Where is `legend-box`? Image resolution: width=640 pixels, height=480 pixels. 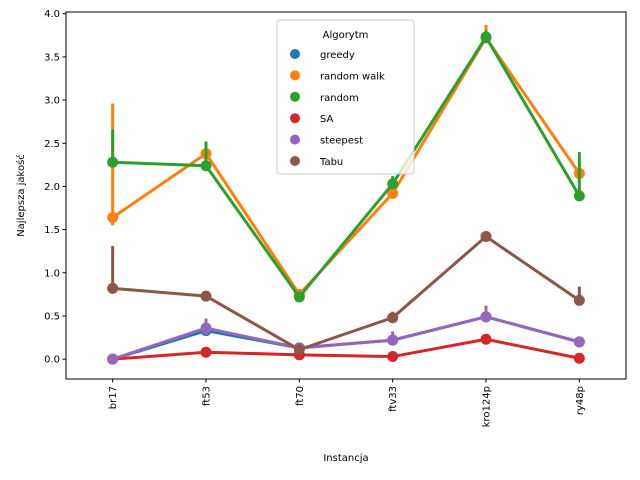
legend-box is located at coordinates (345, 97).